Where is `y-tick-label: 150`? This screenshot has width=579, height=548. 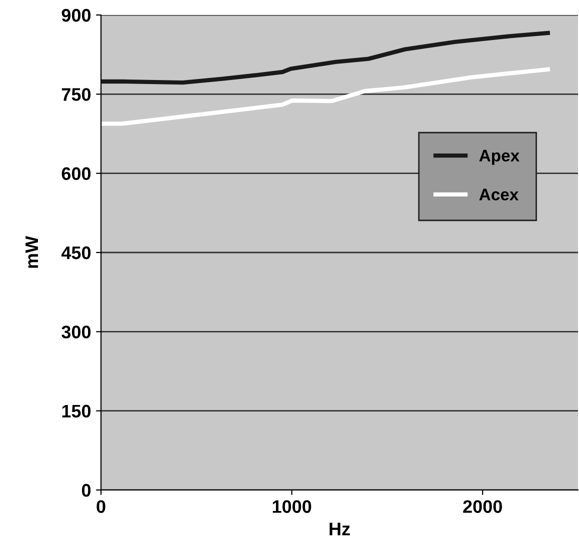
y-tick-label: 150 is located at coordinates (76, 411).